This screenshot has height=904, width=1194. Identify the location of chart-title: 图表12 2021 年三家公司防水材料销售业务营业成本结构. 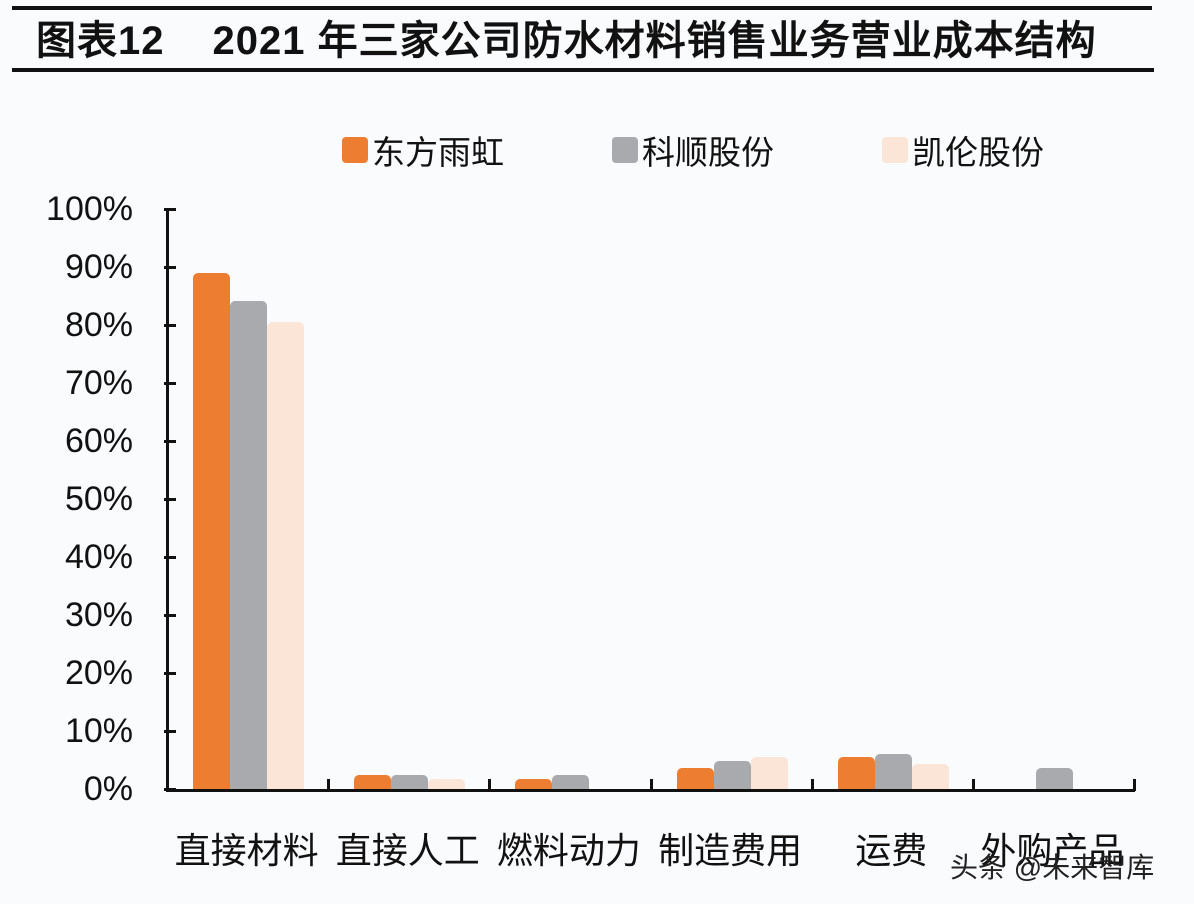
(566, 41).